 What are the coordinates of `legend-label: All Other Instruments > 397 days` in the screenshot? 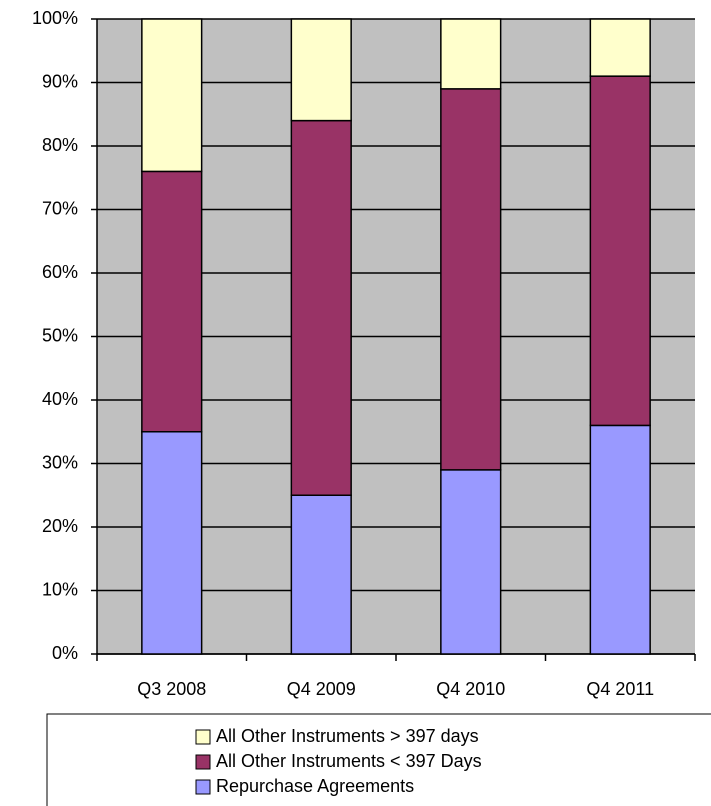 It's located at (347, 736).